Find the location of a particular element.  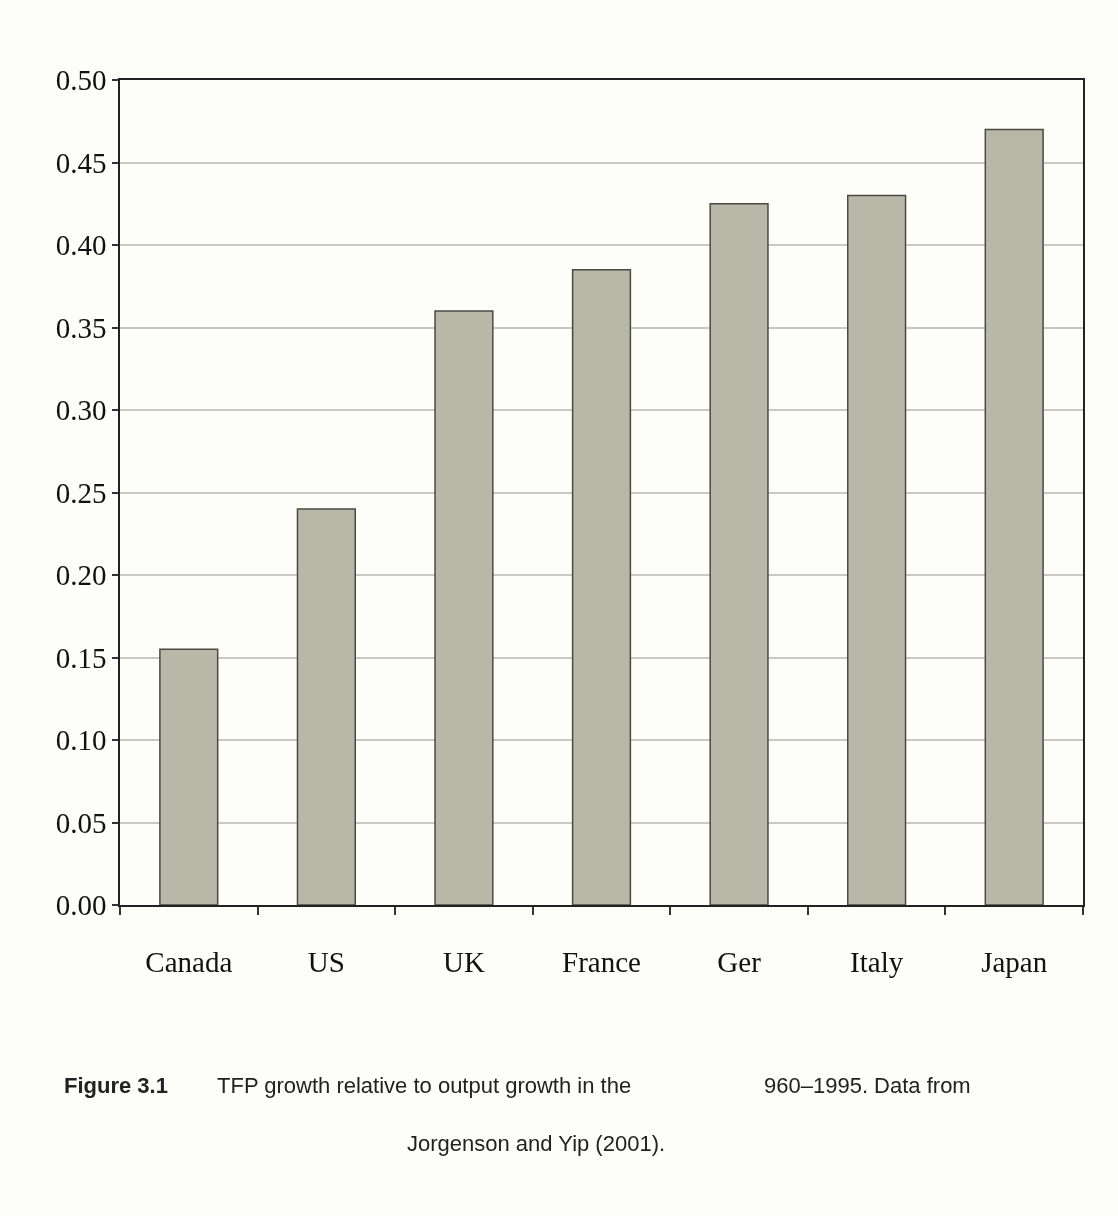

y-tick-label: 0.30 is located at coordinates (81, 410).